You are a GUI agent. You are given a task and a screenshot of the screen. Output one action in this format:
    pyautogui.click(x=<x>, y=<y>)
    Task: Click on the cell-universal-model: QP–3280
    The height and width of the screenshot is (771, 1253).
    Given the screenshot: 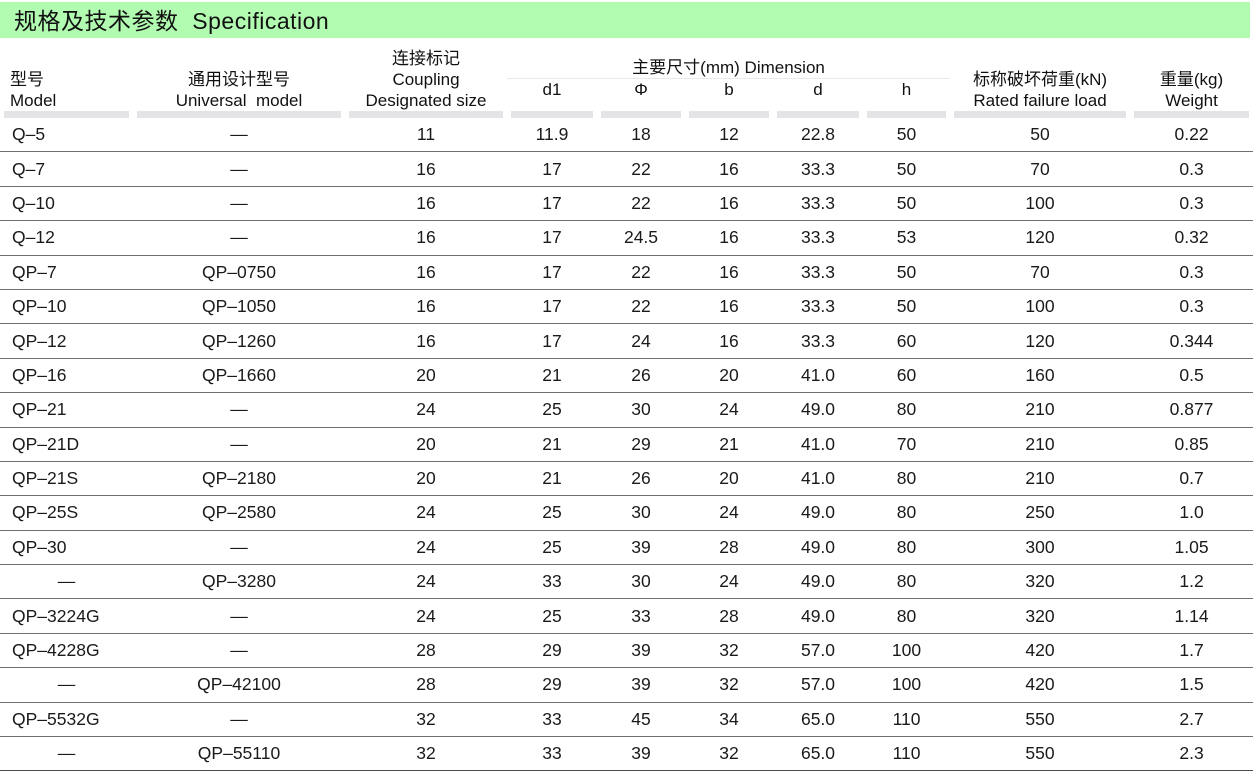 What is the action you would take?
    pyautogui.click(x=239, y=582)
    